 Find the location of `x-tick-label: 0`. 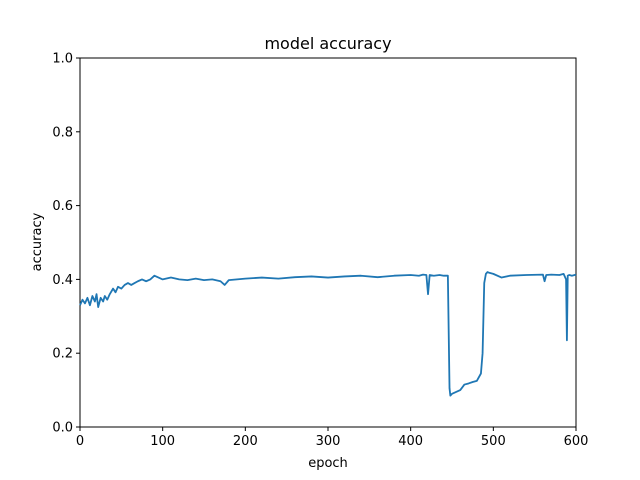

x-tick-label: 0 is located at coordinates (80, 441).